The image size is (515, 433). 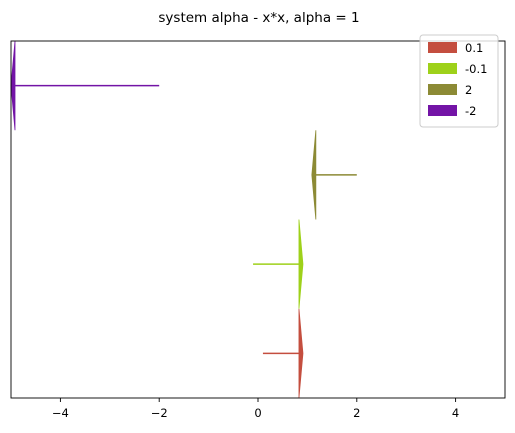 What do you see at coordinates (257, 413) in the screenshot?
I see `x-tick-label: 0` at bounding box center [257, 413].